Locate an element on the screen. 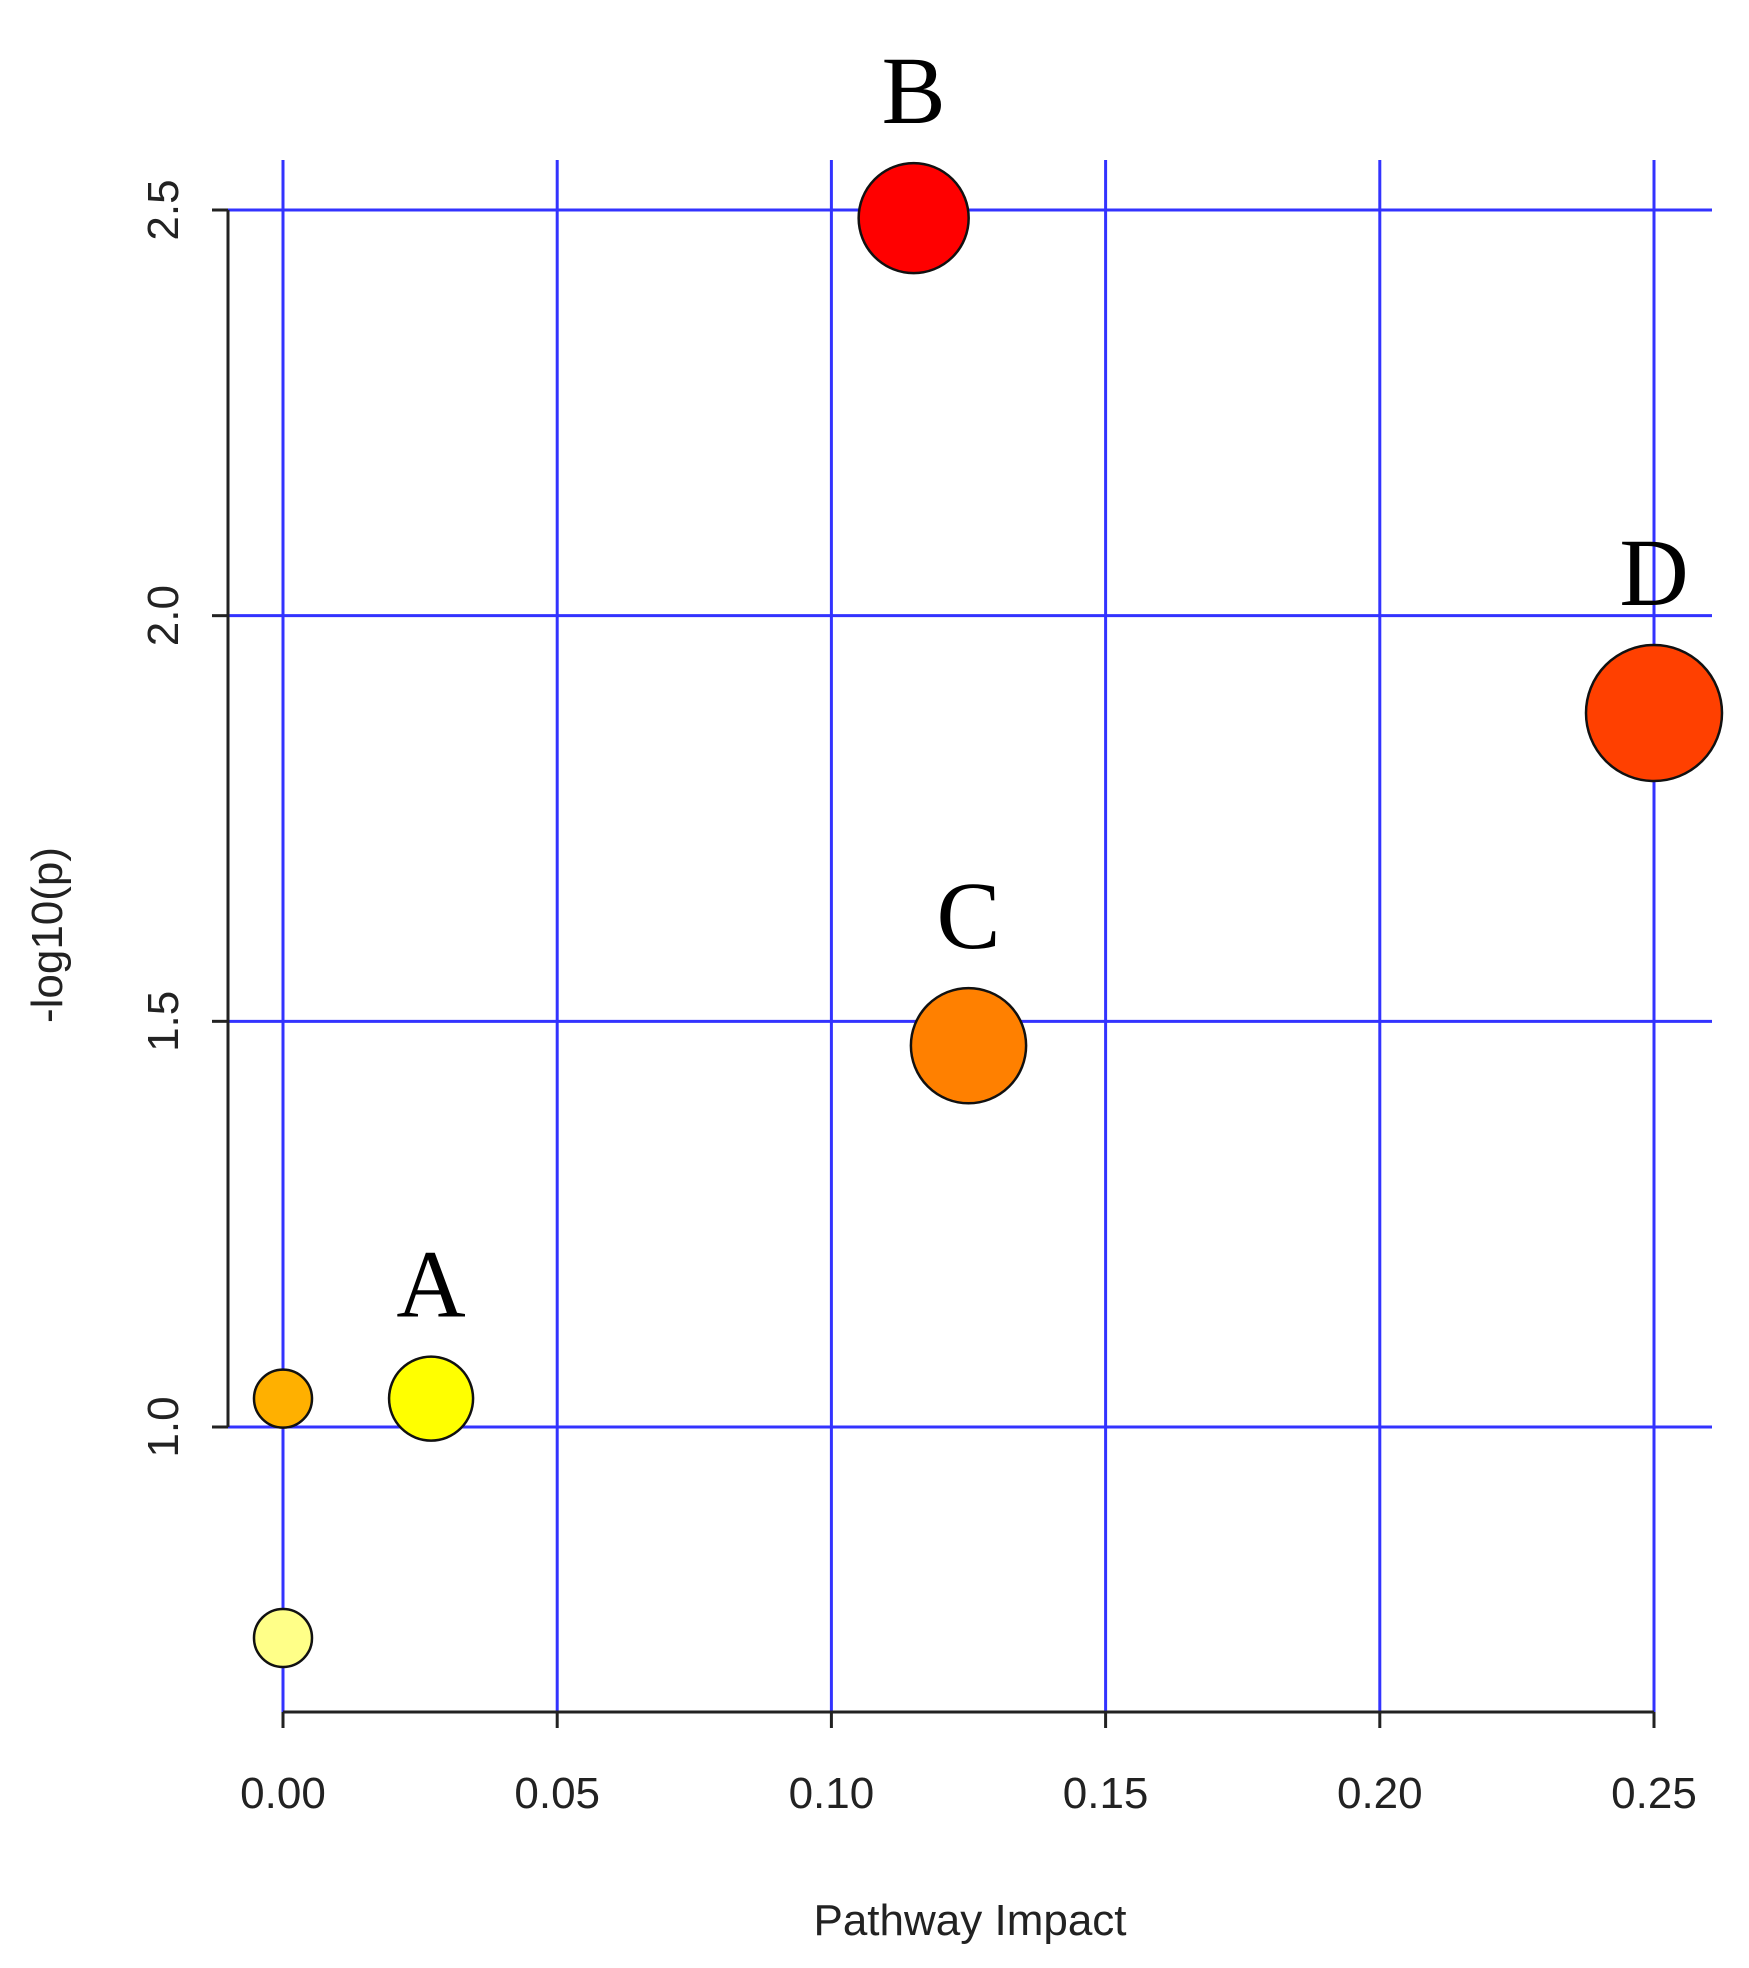 The image size is (1749, 1968). y-tick-label: 1.5 is located at coordinates (163, 1021).